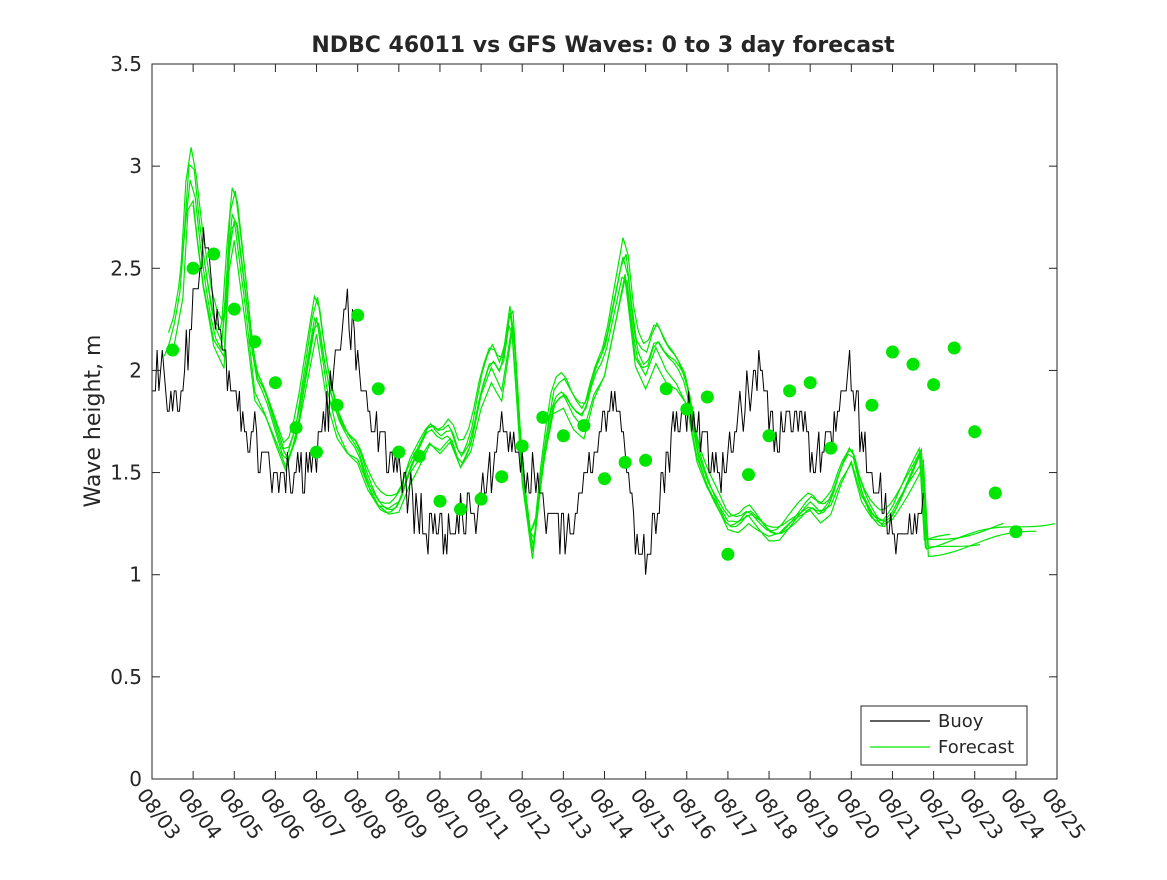 The height and width of the screenshot is (880, 1167). Describe the element at coordinates (126, 473) in the screenshot. I see `y-tick-label: 1.5` at that location.